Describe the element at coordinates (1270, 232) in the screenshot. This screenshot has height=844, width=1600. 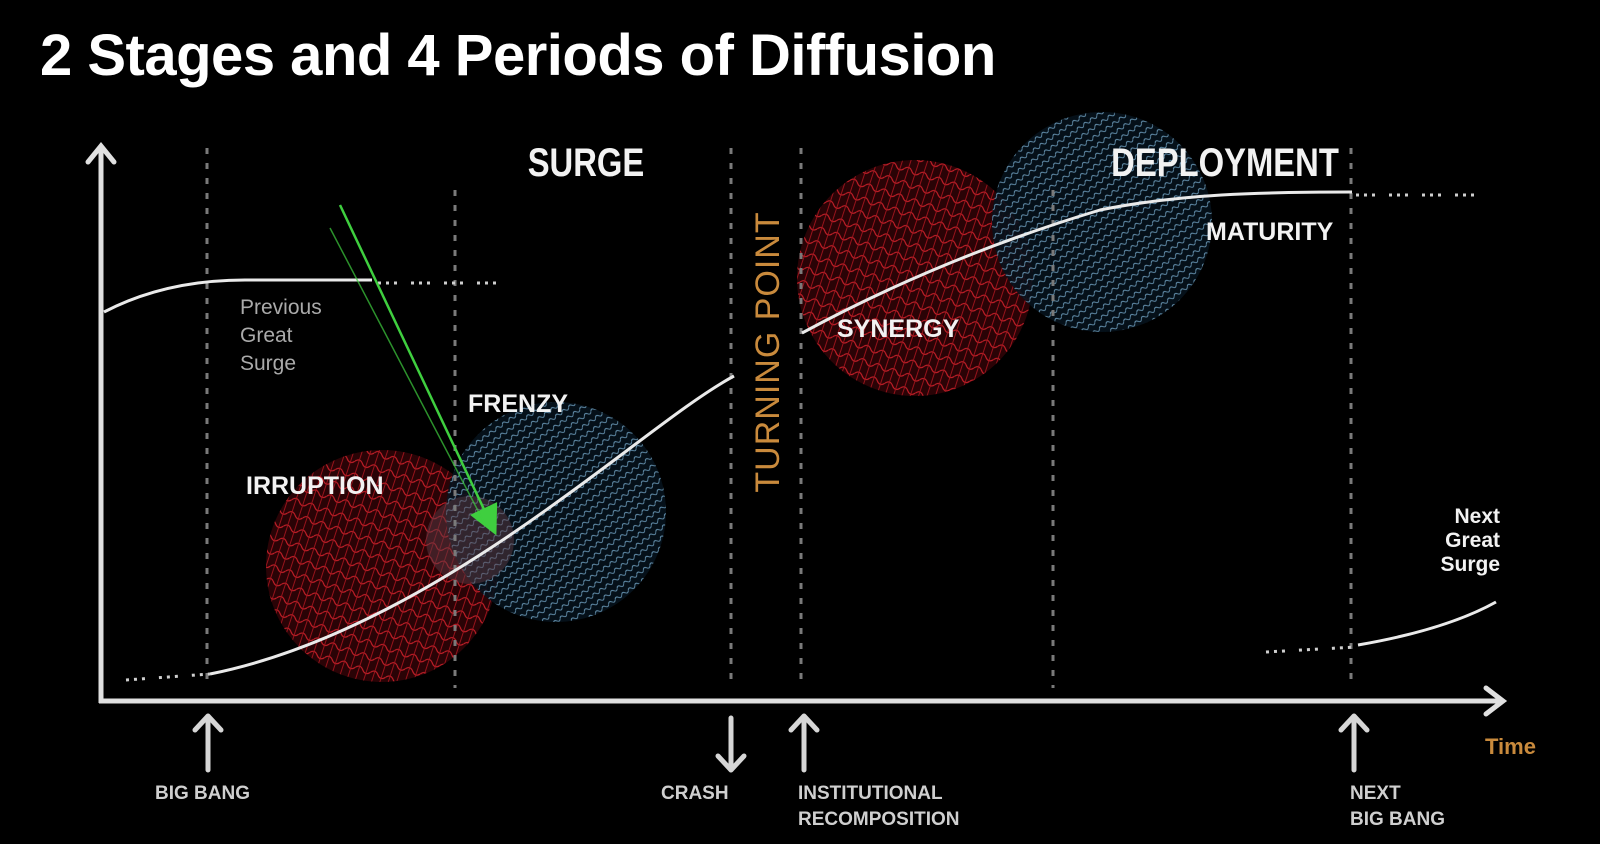
I see `period-maturity-label: MATURITY` at that location.